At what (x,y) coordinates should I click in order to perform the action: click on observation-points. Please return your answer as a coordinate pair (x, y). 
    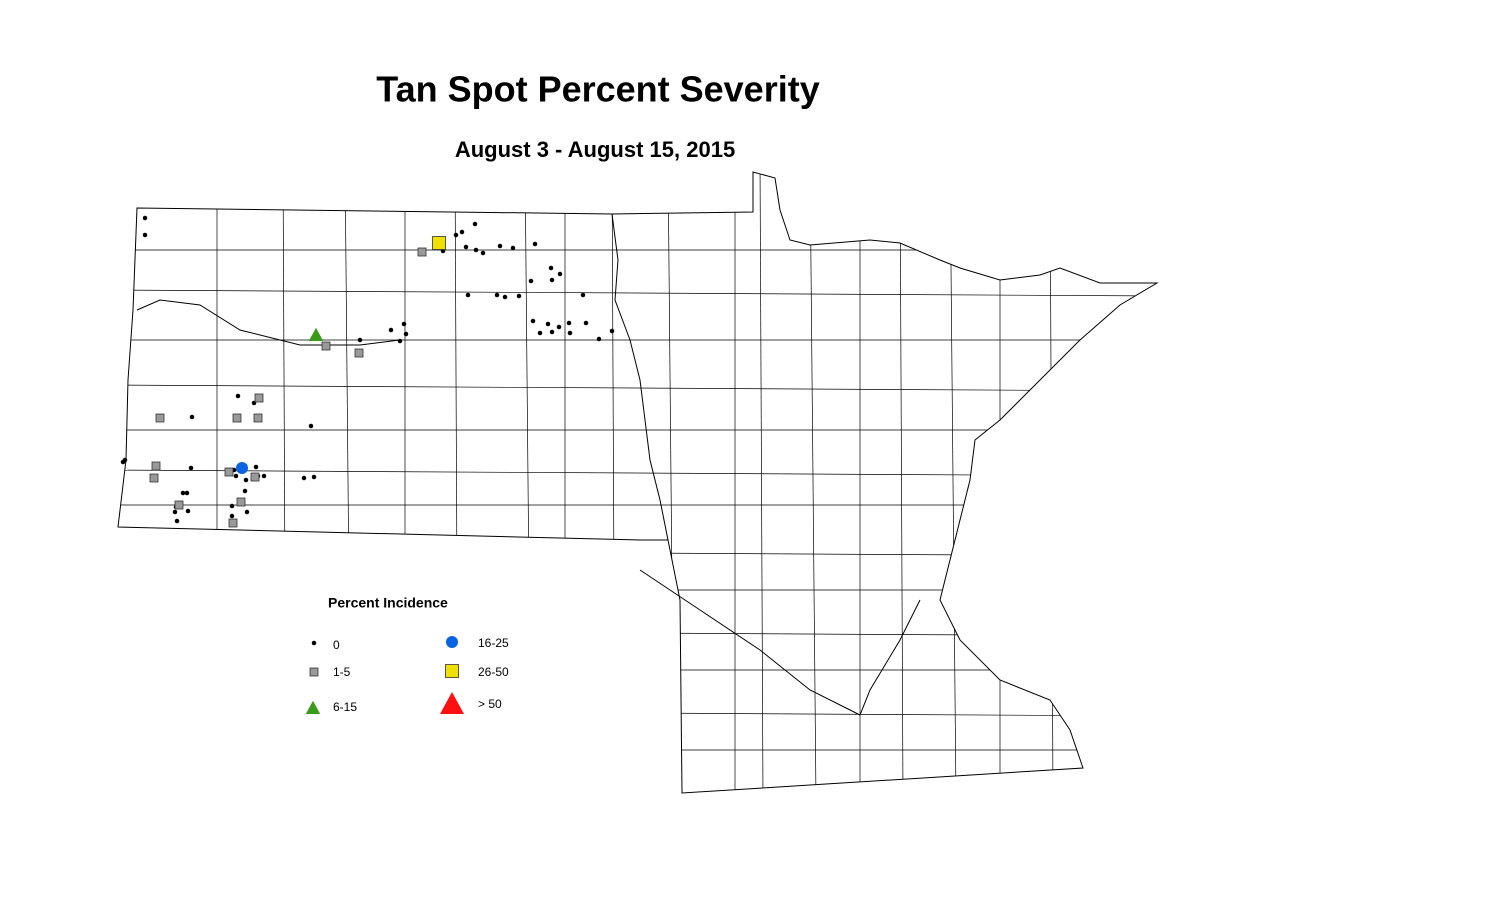
    Looking at the image, I should click on (367, 371).